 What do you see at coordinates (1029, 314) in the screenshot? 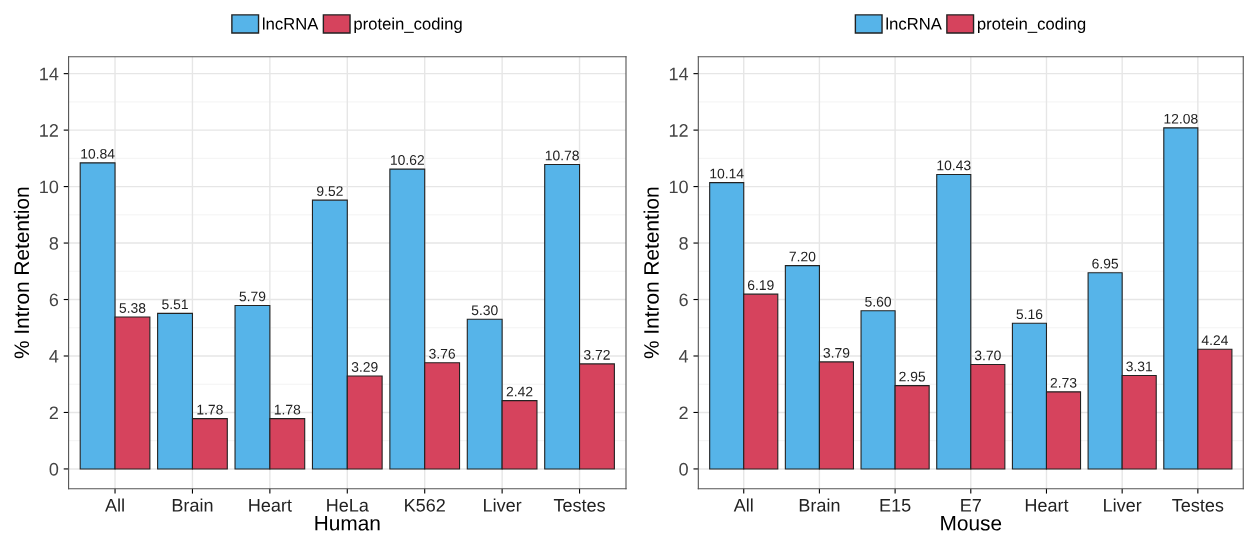
I see `text: 5.16` at bounding box center [1029, 314].